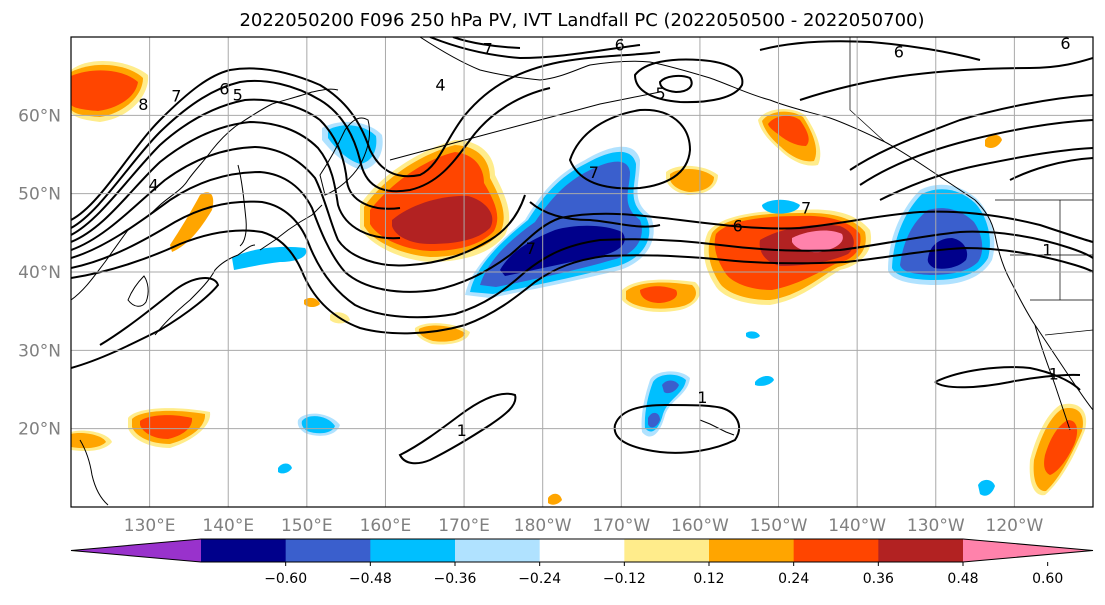 This screenshot has height=605, width=1105. I want to click on border-us-states, so click(1051, 250).